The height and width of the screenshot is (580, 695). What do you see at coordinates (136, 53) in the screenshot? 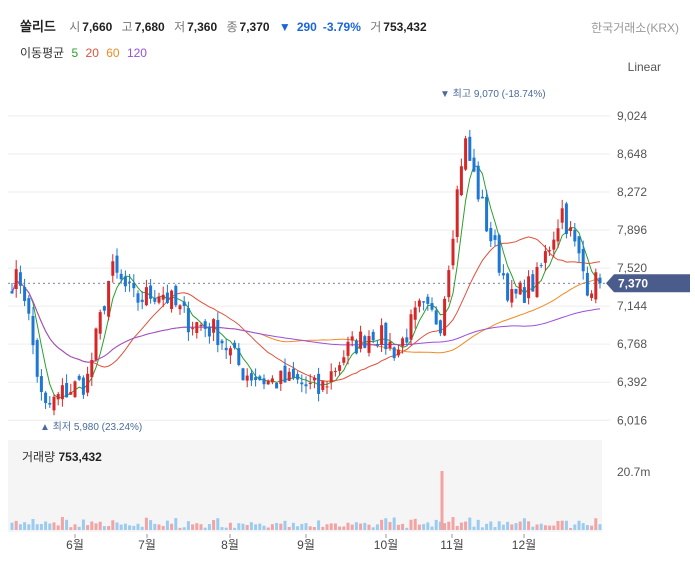
I see `ma-120: 120` at bounding box center [136, 53].